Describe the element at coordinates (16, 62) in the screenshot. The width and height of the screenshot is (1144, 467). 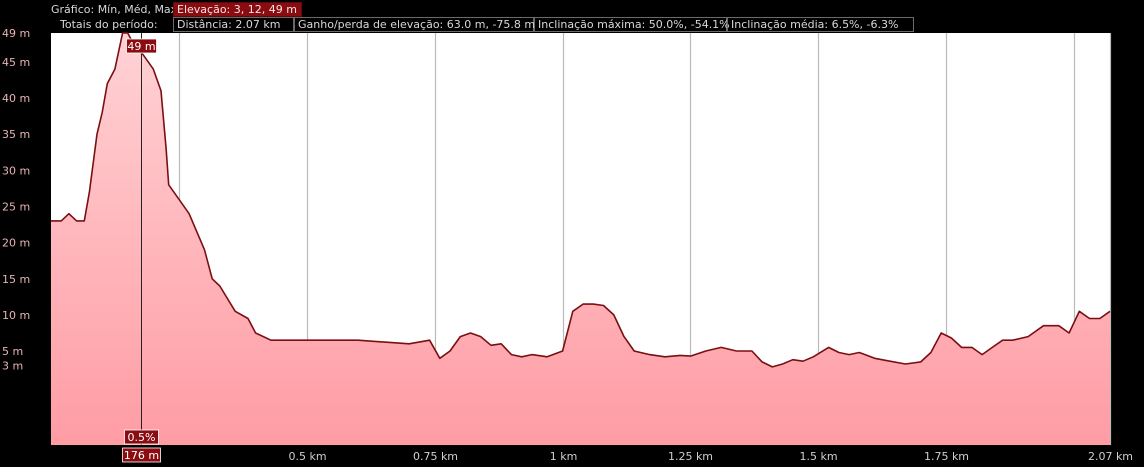
I see `y-tick-label: 45 m` at that location.